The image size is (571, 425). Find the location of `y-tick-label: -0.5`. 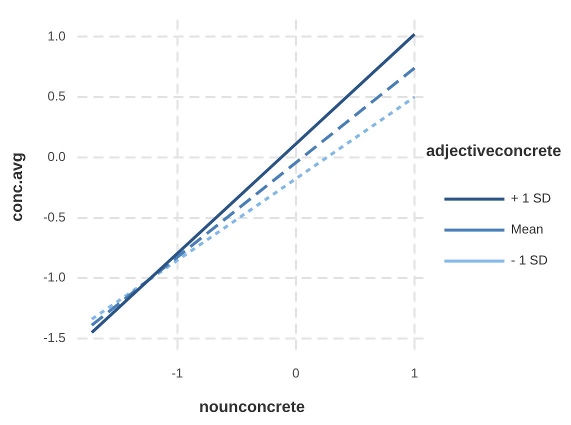

y-tick-label: -0.5 is located at coordinates (54, 216).